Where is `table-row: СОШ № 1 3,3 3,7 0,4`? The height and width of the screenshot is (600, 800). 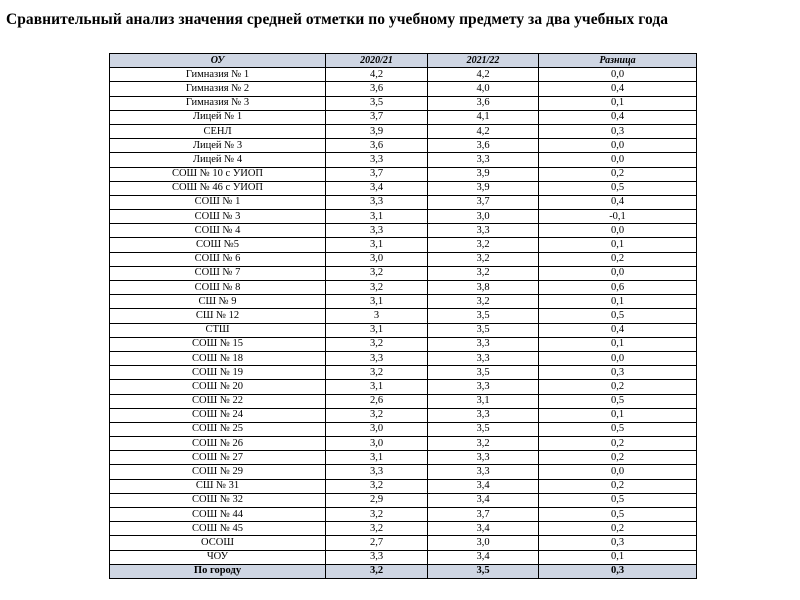 table-row: СОШ № 1 3,3 3,7 0,4 is located at coordinates (403, 202).